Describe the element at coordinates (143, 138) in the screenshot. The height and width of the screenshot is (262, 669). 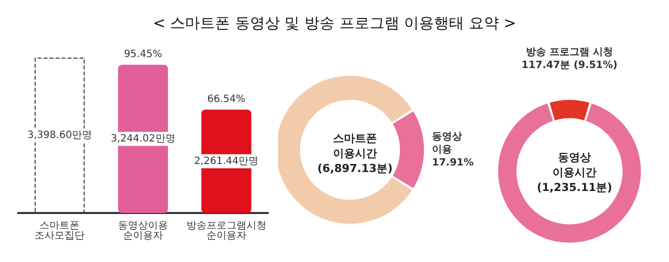
I see `data-label: 3,244.02만명` at that location.